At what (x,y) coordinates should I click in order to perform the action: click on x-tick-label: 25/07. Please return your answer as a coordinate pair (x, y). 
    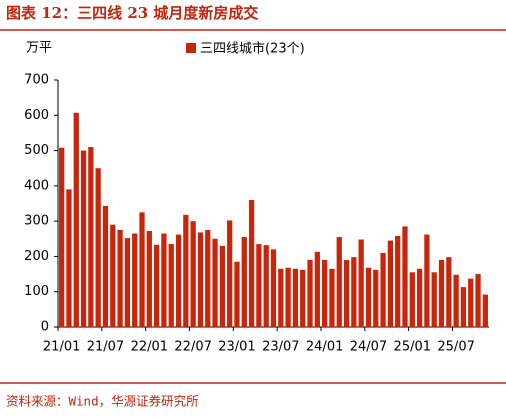
    Looking at the image, I should click on (455, 347).